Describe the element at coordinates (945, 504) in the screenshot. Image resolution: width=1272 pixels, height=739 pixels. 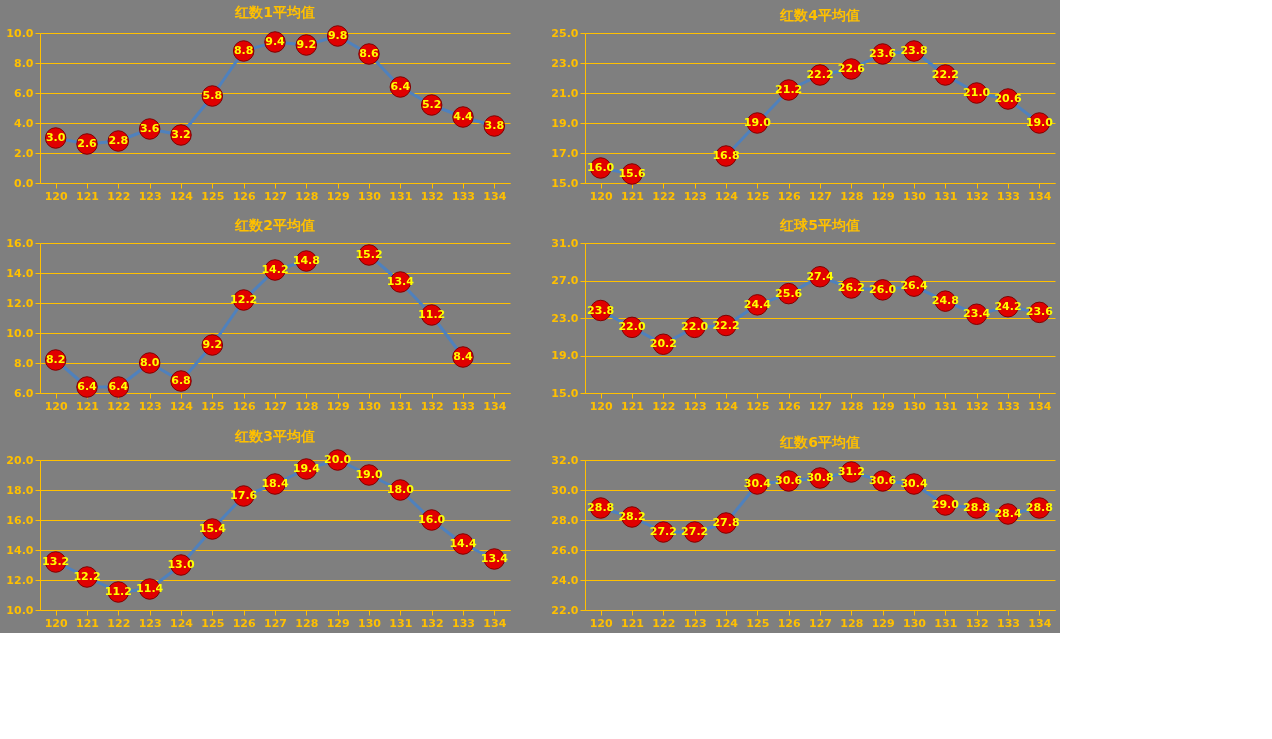
I see `data-label: 29.0` at that location.